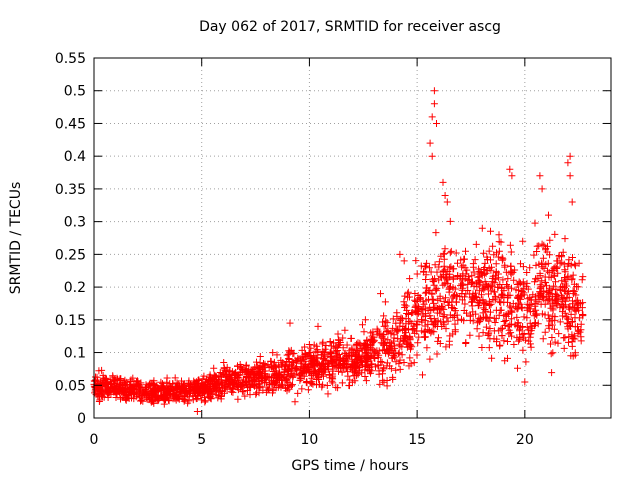 Image resolution: width=640 pixels, height=484 pixels. What do you see at coordinates (70, 255) in the screenshot?
I see `y-tick-label: 0.25` at bounding box center [70, 255].